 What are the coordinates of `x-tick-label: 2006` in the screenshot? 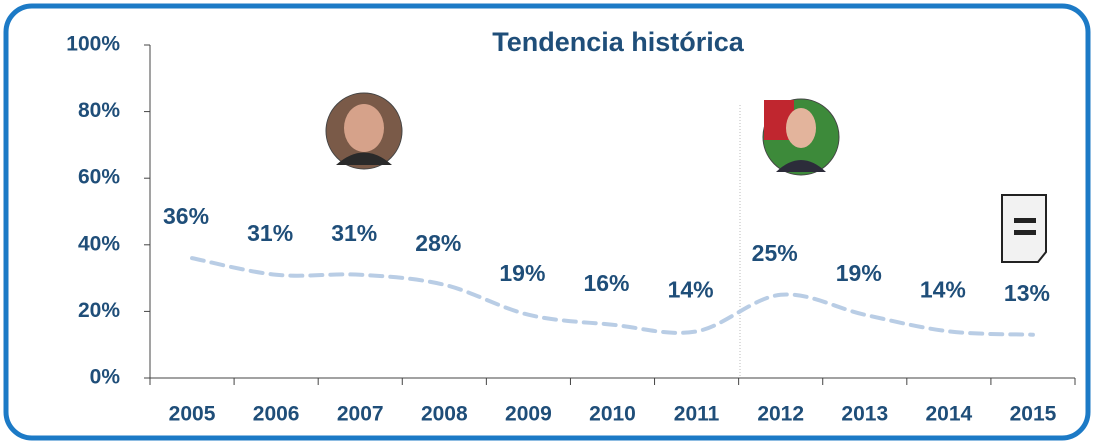 It's located at (276, 414).